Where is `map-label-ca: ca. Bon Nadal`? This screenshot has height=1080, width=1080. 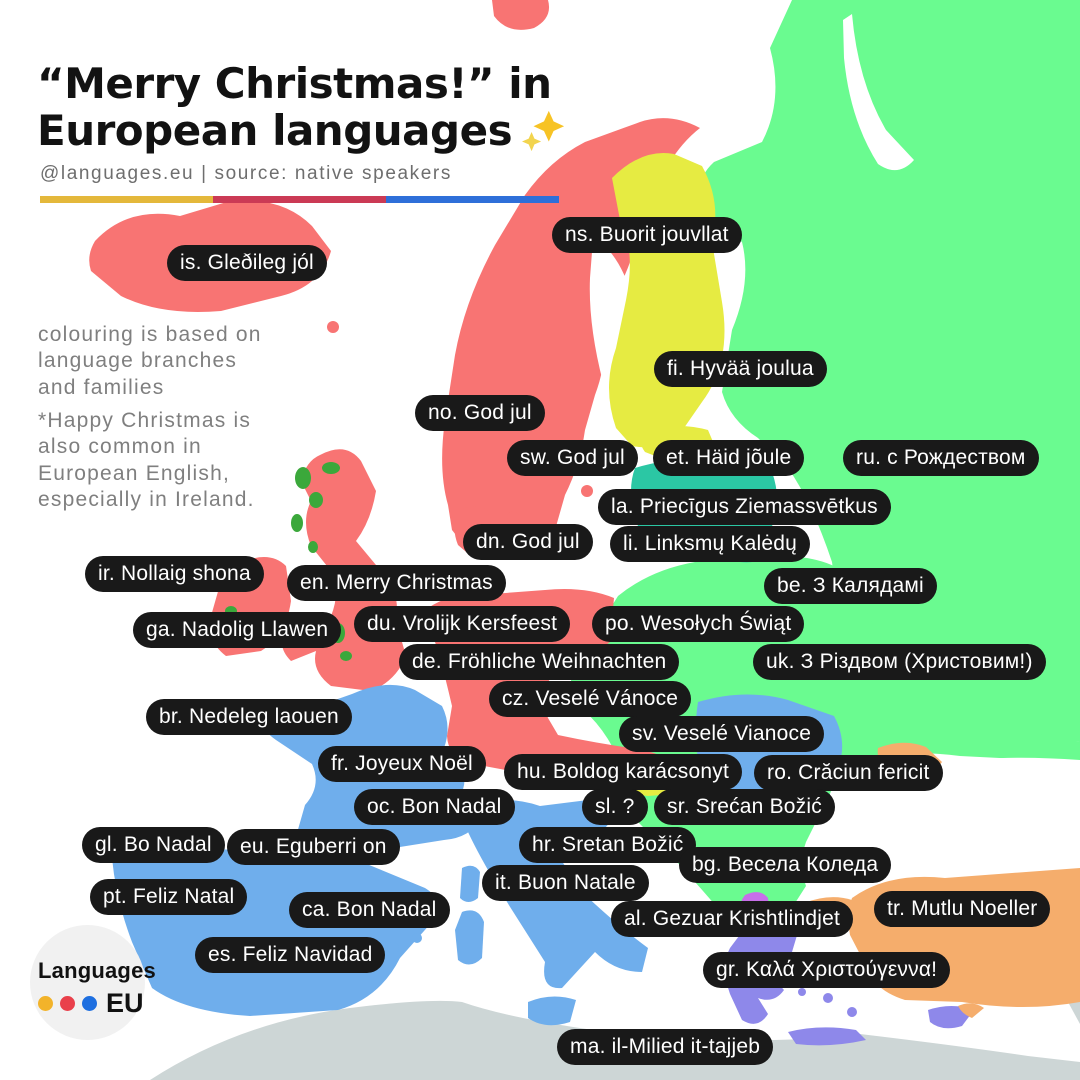
map-label-ca: ca. Bon Nadal is located at coordinates (369, 910).